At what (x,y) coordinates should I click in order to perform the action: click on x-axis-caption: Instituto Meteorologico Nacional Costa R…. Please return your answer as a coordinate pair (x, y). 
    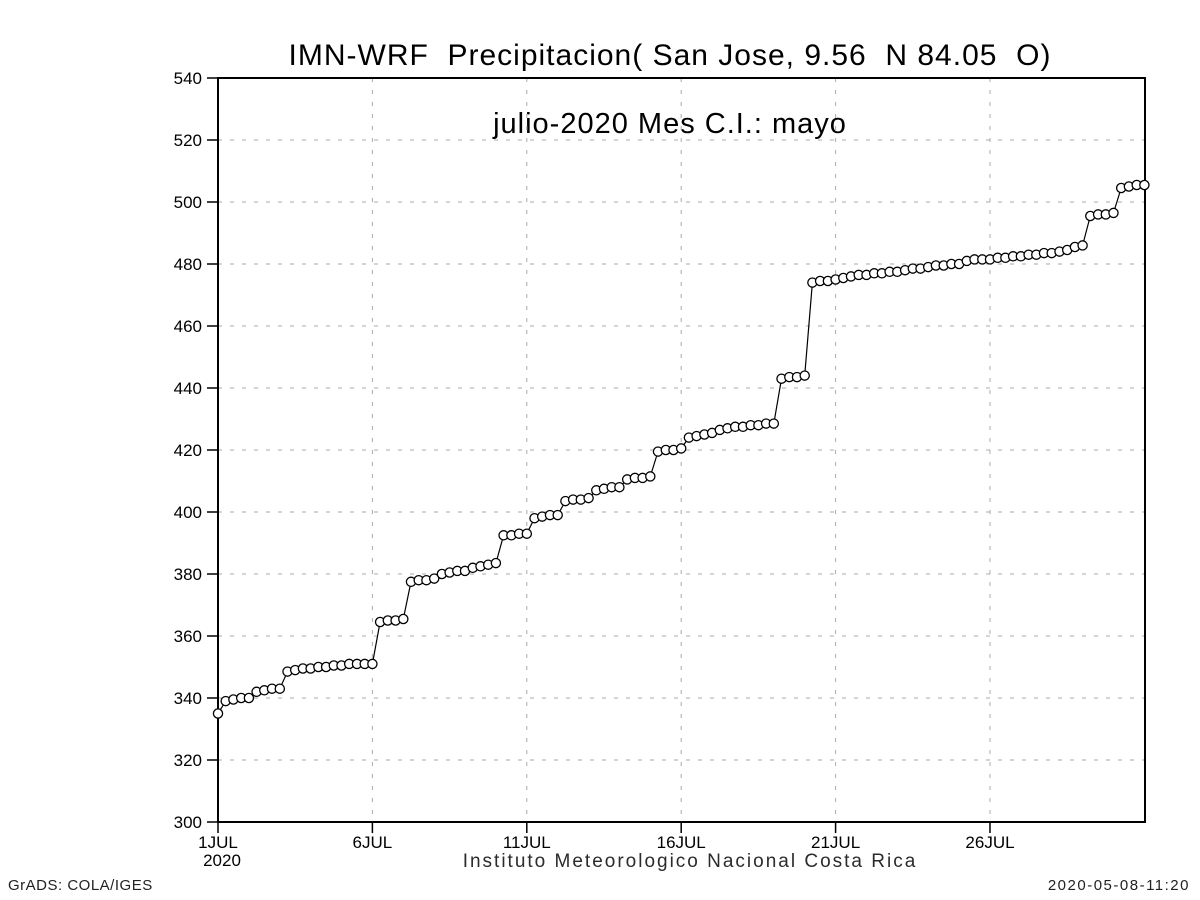
    Looking at the image, I should click on (690, 861).